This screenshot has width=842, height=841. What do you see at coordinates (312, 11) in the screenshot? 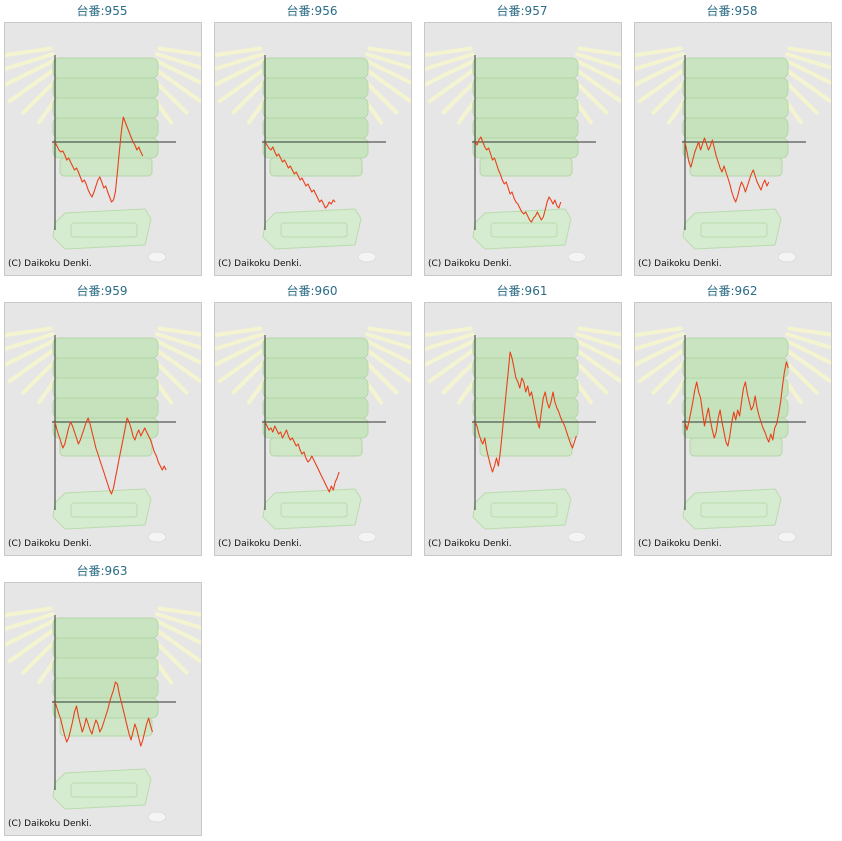
I see `machine-number-link: 台番:956` at bounding box center [312, 11].